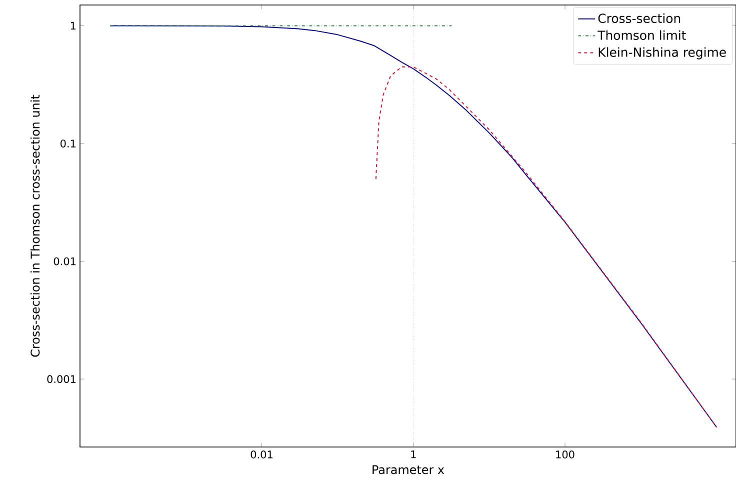 The image size is (736, 491). What do you see at coordinates (61, 379) in the screenshot?
I see `y-tick-label: 0.001` at bounding box center [61, 379].